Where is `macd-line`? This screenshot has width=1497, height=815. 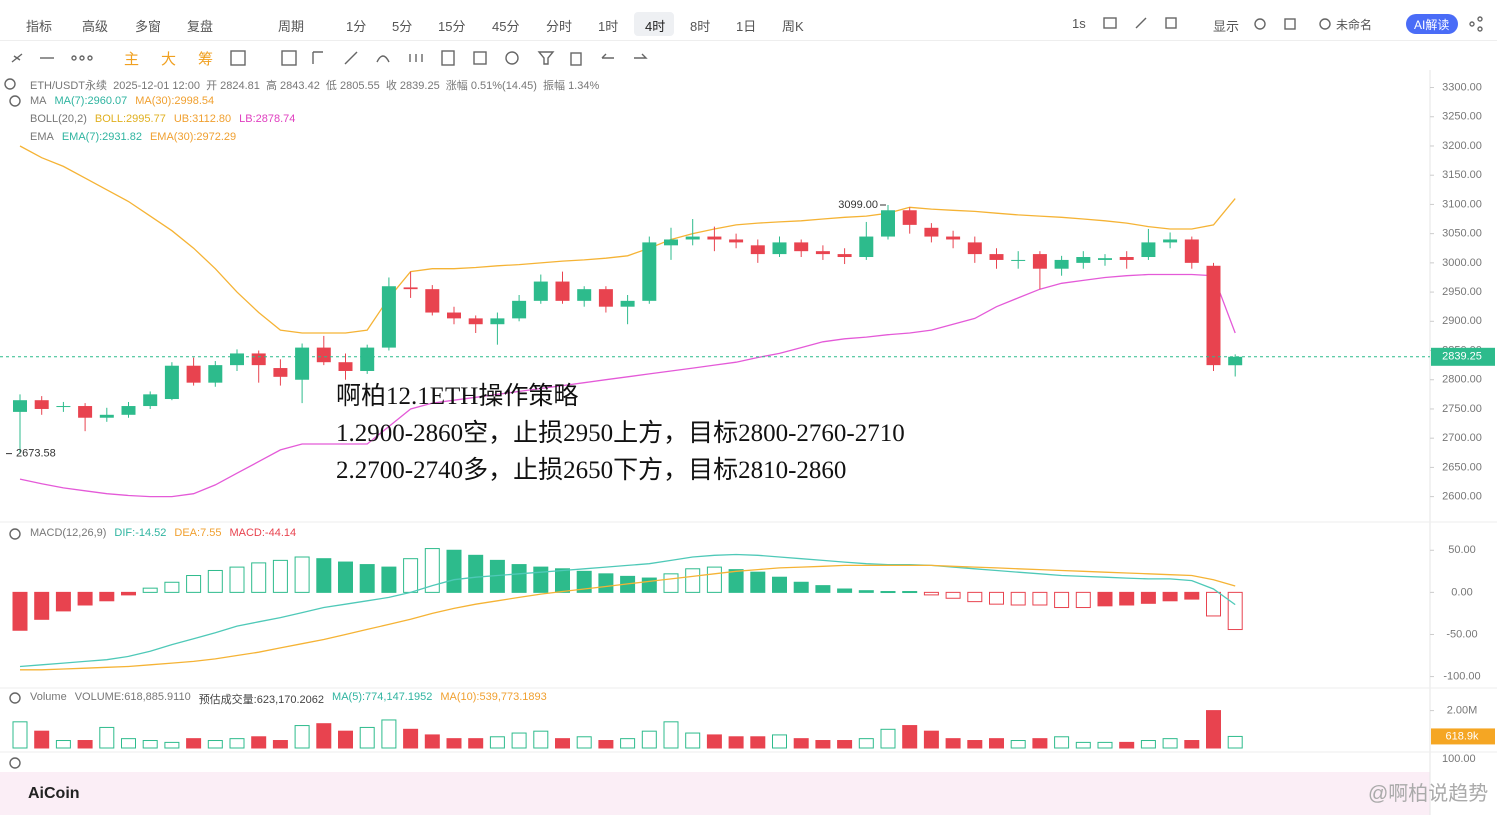
macd-line is located at coordinates (627, 610).